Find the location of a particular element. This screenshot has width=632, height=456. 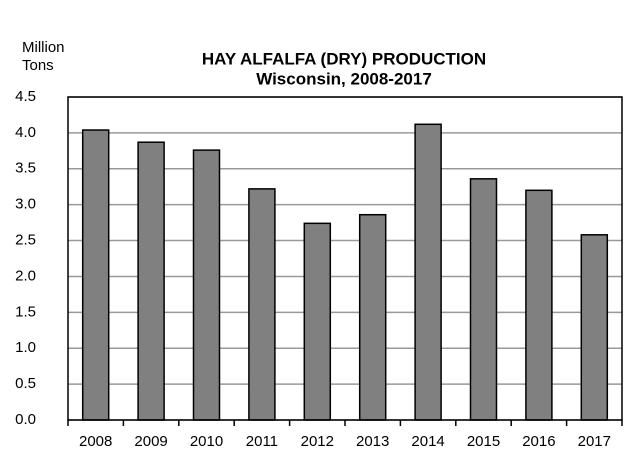

y-tick-label: 4.0 is located at coordinates (25, 132).